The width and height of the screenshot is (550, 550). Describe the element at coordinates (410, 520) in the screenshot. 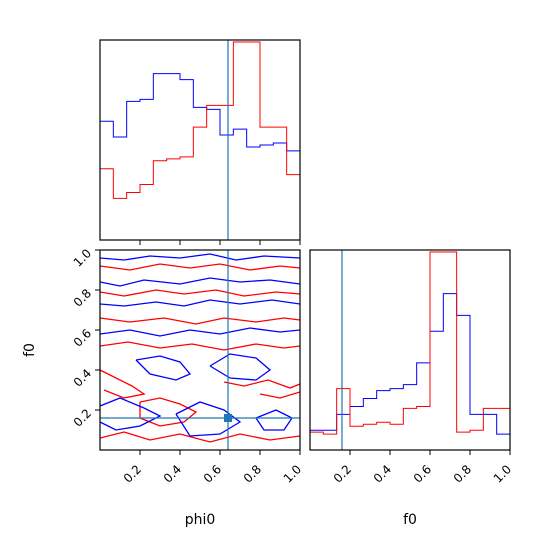

I see `xlabel-f0: f0` at that location.